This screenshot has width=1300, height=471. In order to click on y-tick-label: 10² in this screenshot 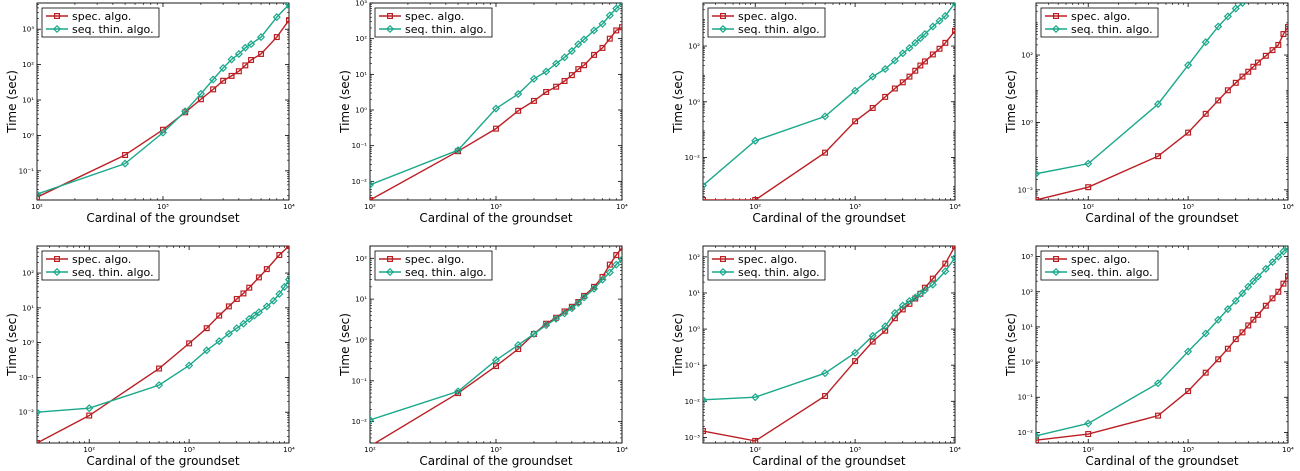, I will do `click(361, 259)`.